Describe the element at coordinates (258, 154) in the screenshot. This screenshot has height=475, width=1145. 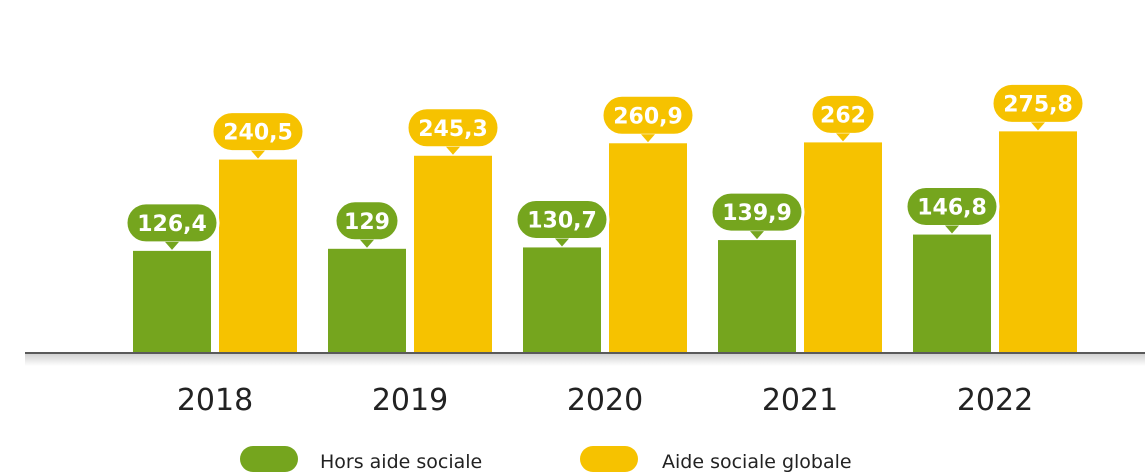
I see `data-label-aide-sociale-globale-2018-pointer` at that location.